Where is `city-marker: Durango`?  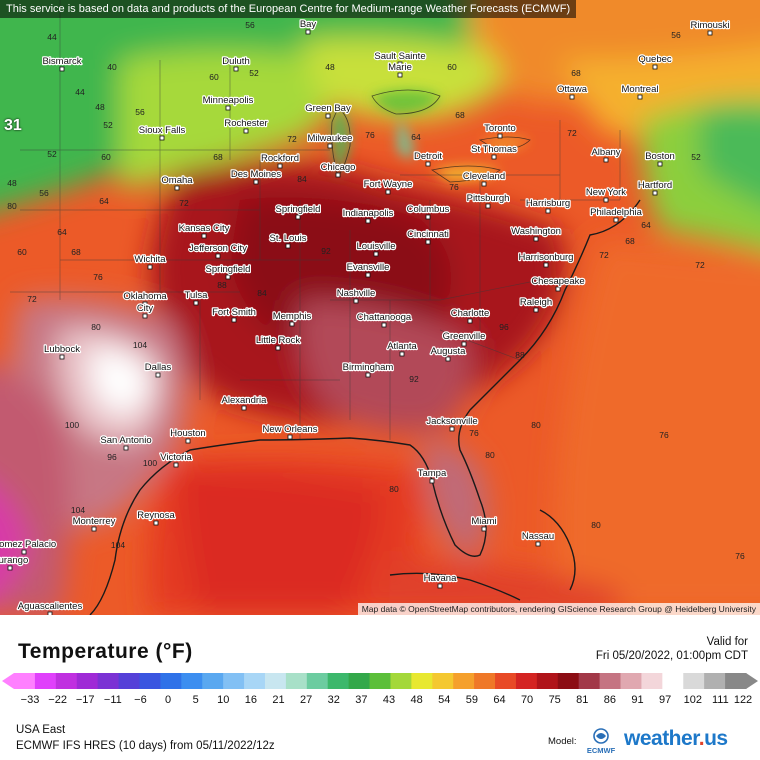 city-marker: Durango is located at coordinates (14, 562).